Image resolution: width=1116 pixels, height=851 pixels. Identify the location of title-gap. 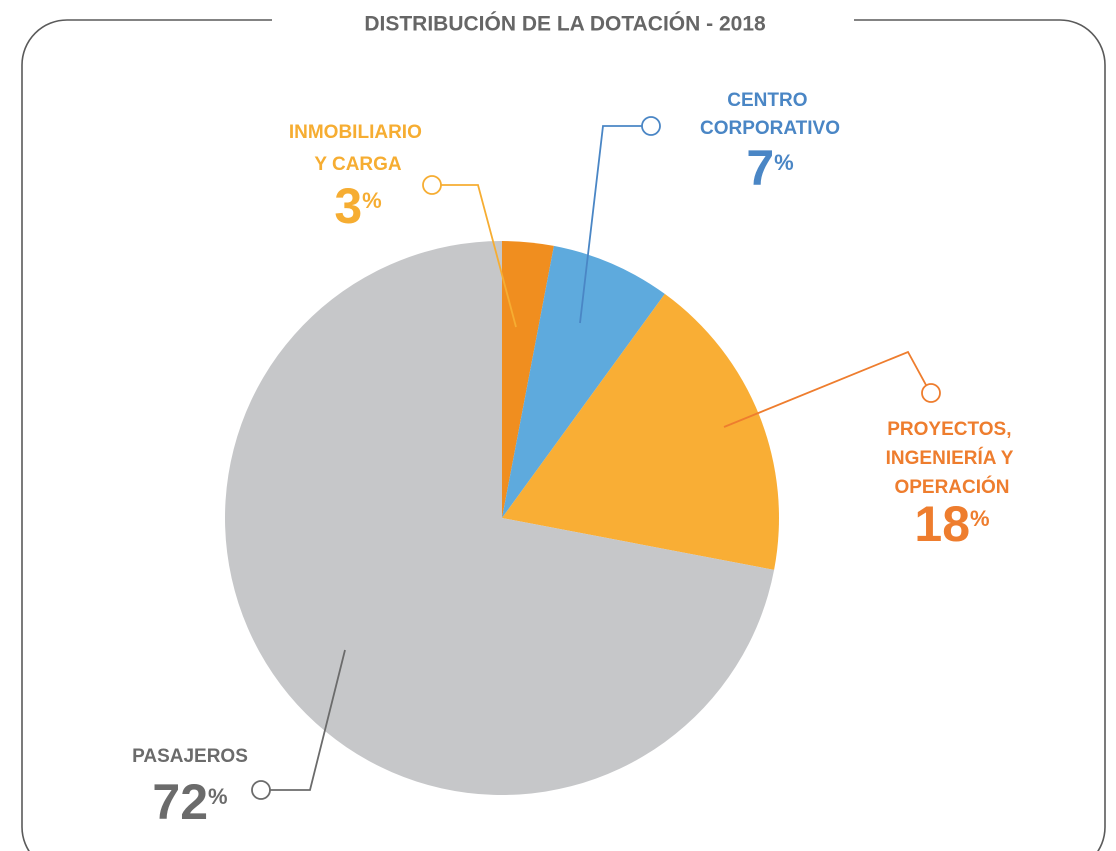
(563, 20).